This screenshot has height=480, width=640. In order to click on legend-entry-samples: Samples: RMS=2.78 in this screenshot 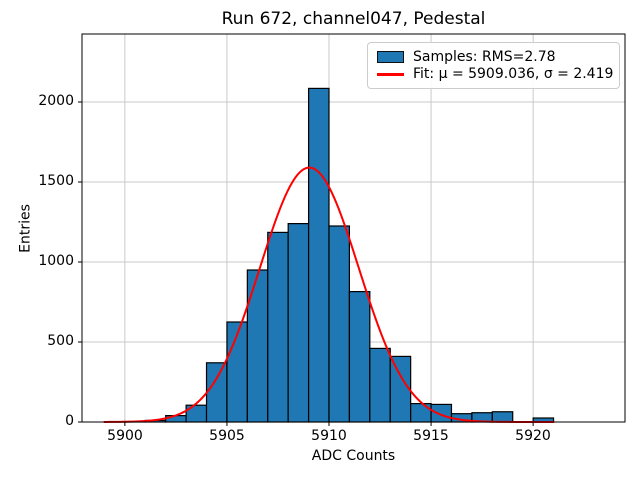, I will do `click(493, 57)`.